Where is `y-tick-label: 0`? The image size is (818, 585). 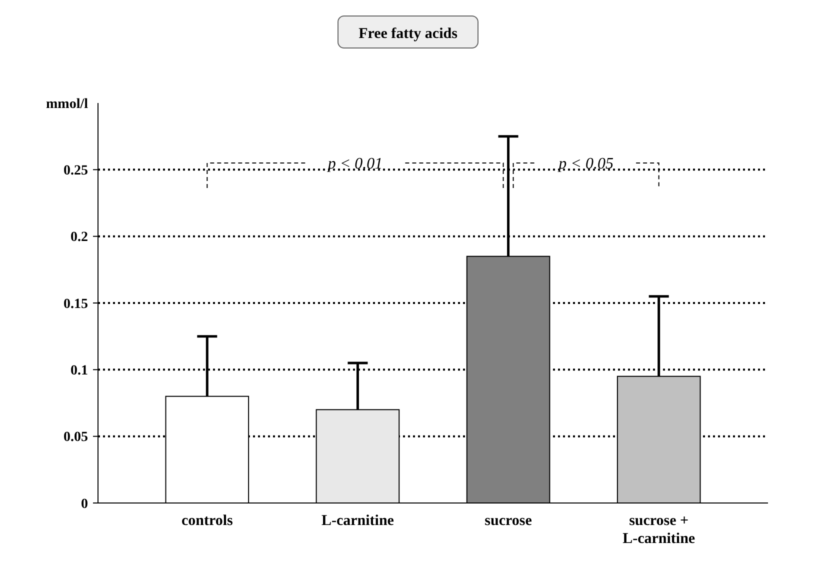 y-tick-label: 0 is located at coordinates (84, 504).